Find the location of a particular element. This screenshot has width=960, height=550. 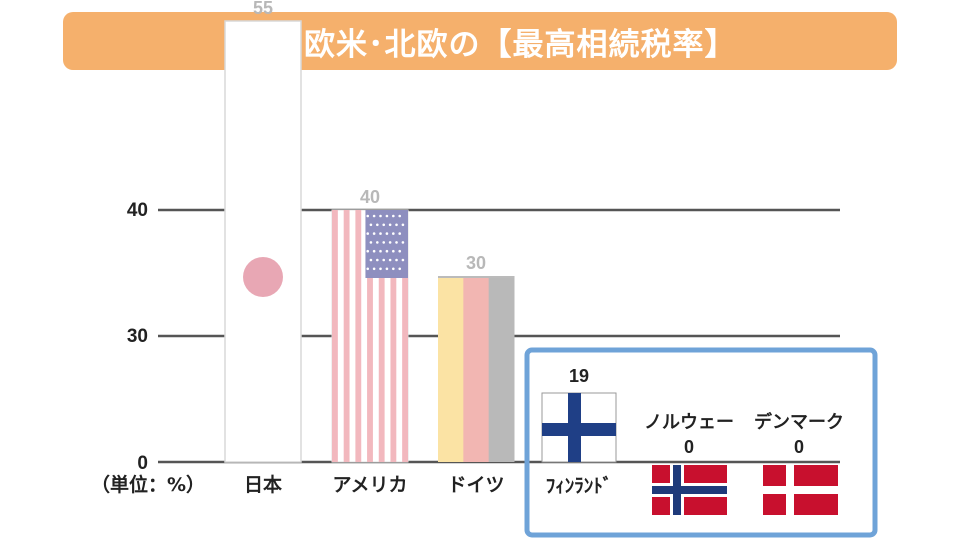

bar-germany-top is located at coordinates (476, 277).